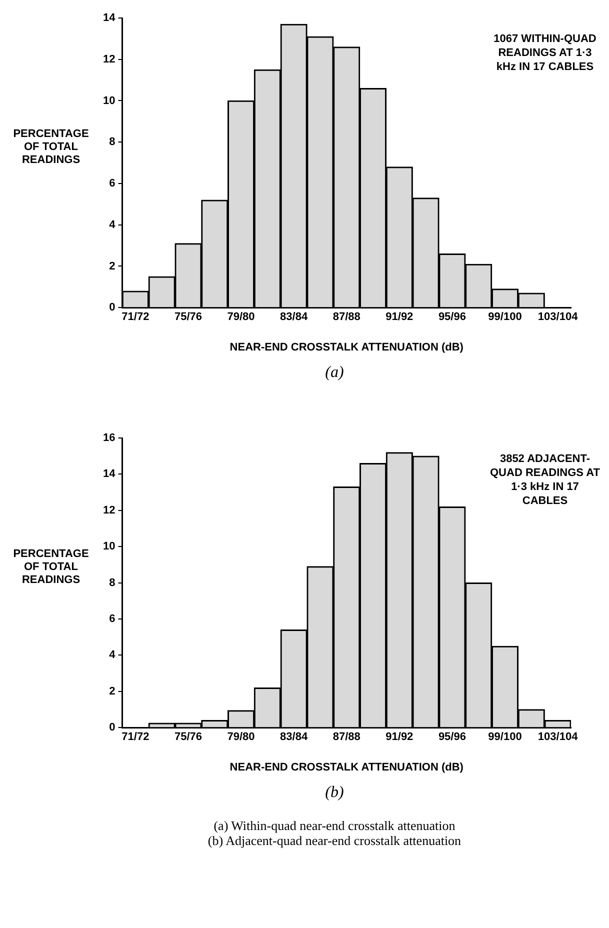 The height and width of the screenshot is (928, 609). I want to click on y-tick-label: 16, so click(109, 438).